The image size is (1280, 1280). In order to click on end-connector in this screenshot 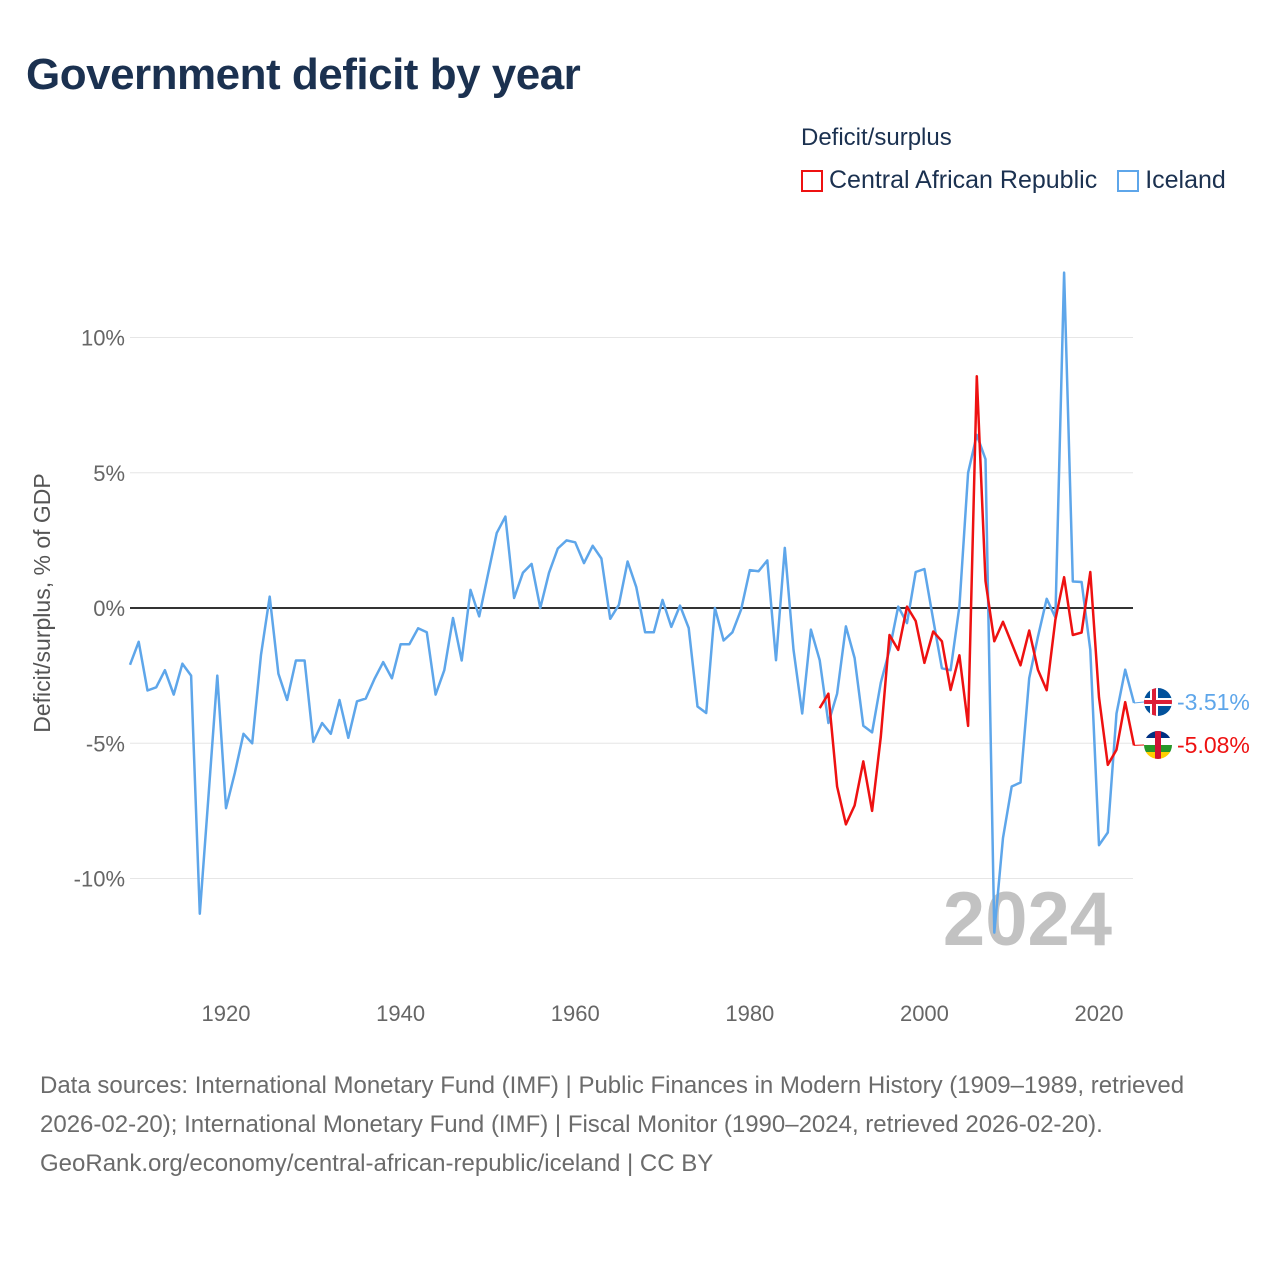, I will do `click(1139, 702)`.